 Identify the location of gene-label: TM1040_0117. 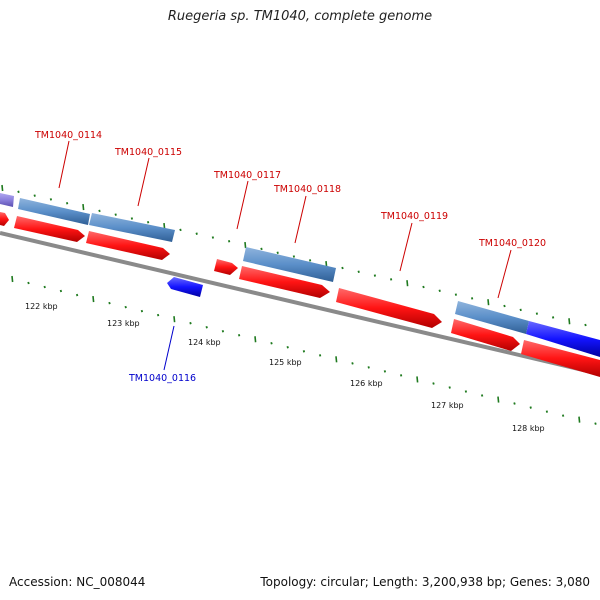
(247, 175).